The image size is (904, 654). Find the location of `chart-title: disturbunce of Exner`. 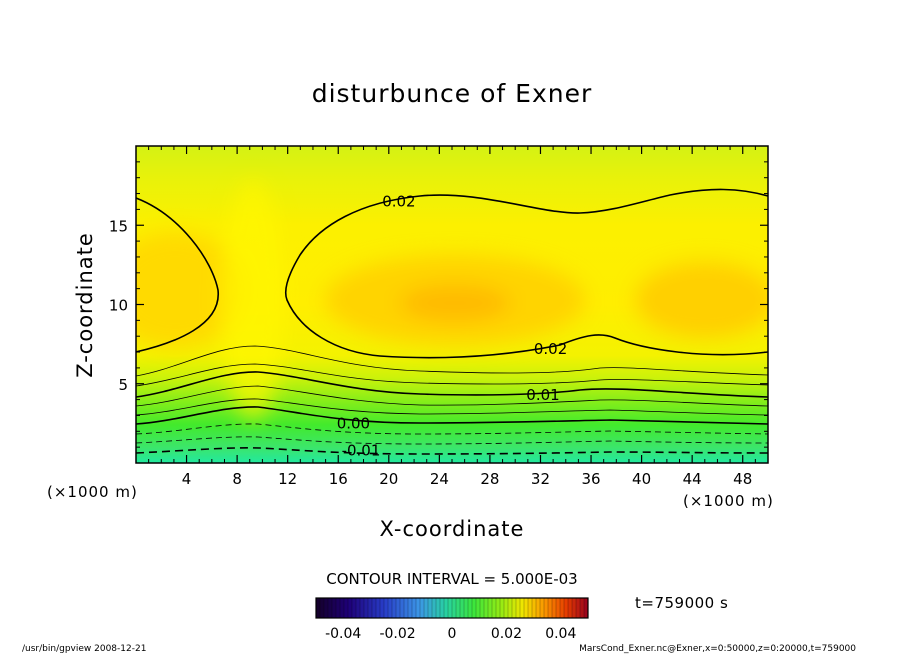

chart-title: disturbunce of Exner is located at coordinates (452, 93).